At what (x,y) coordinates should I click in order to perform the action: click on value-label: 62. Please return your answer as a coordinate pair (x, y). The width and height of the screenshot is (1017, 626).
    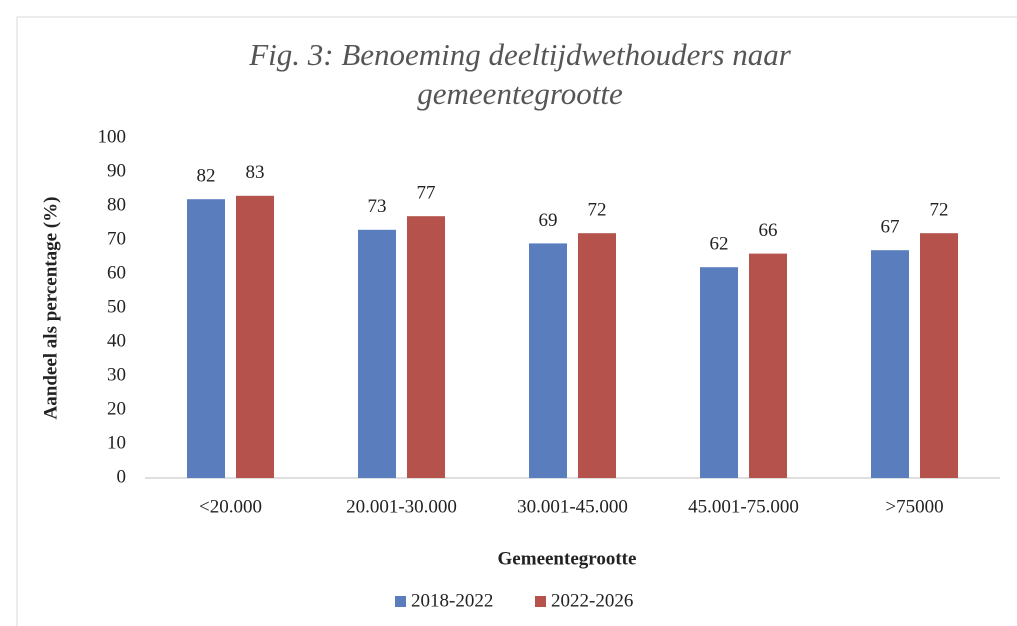
    Looking at the image, I should click on (719, 244).